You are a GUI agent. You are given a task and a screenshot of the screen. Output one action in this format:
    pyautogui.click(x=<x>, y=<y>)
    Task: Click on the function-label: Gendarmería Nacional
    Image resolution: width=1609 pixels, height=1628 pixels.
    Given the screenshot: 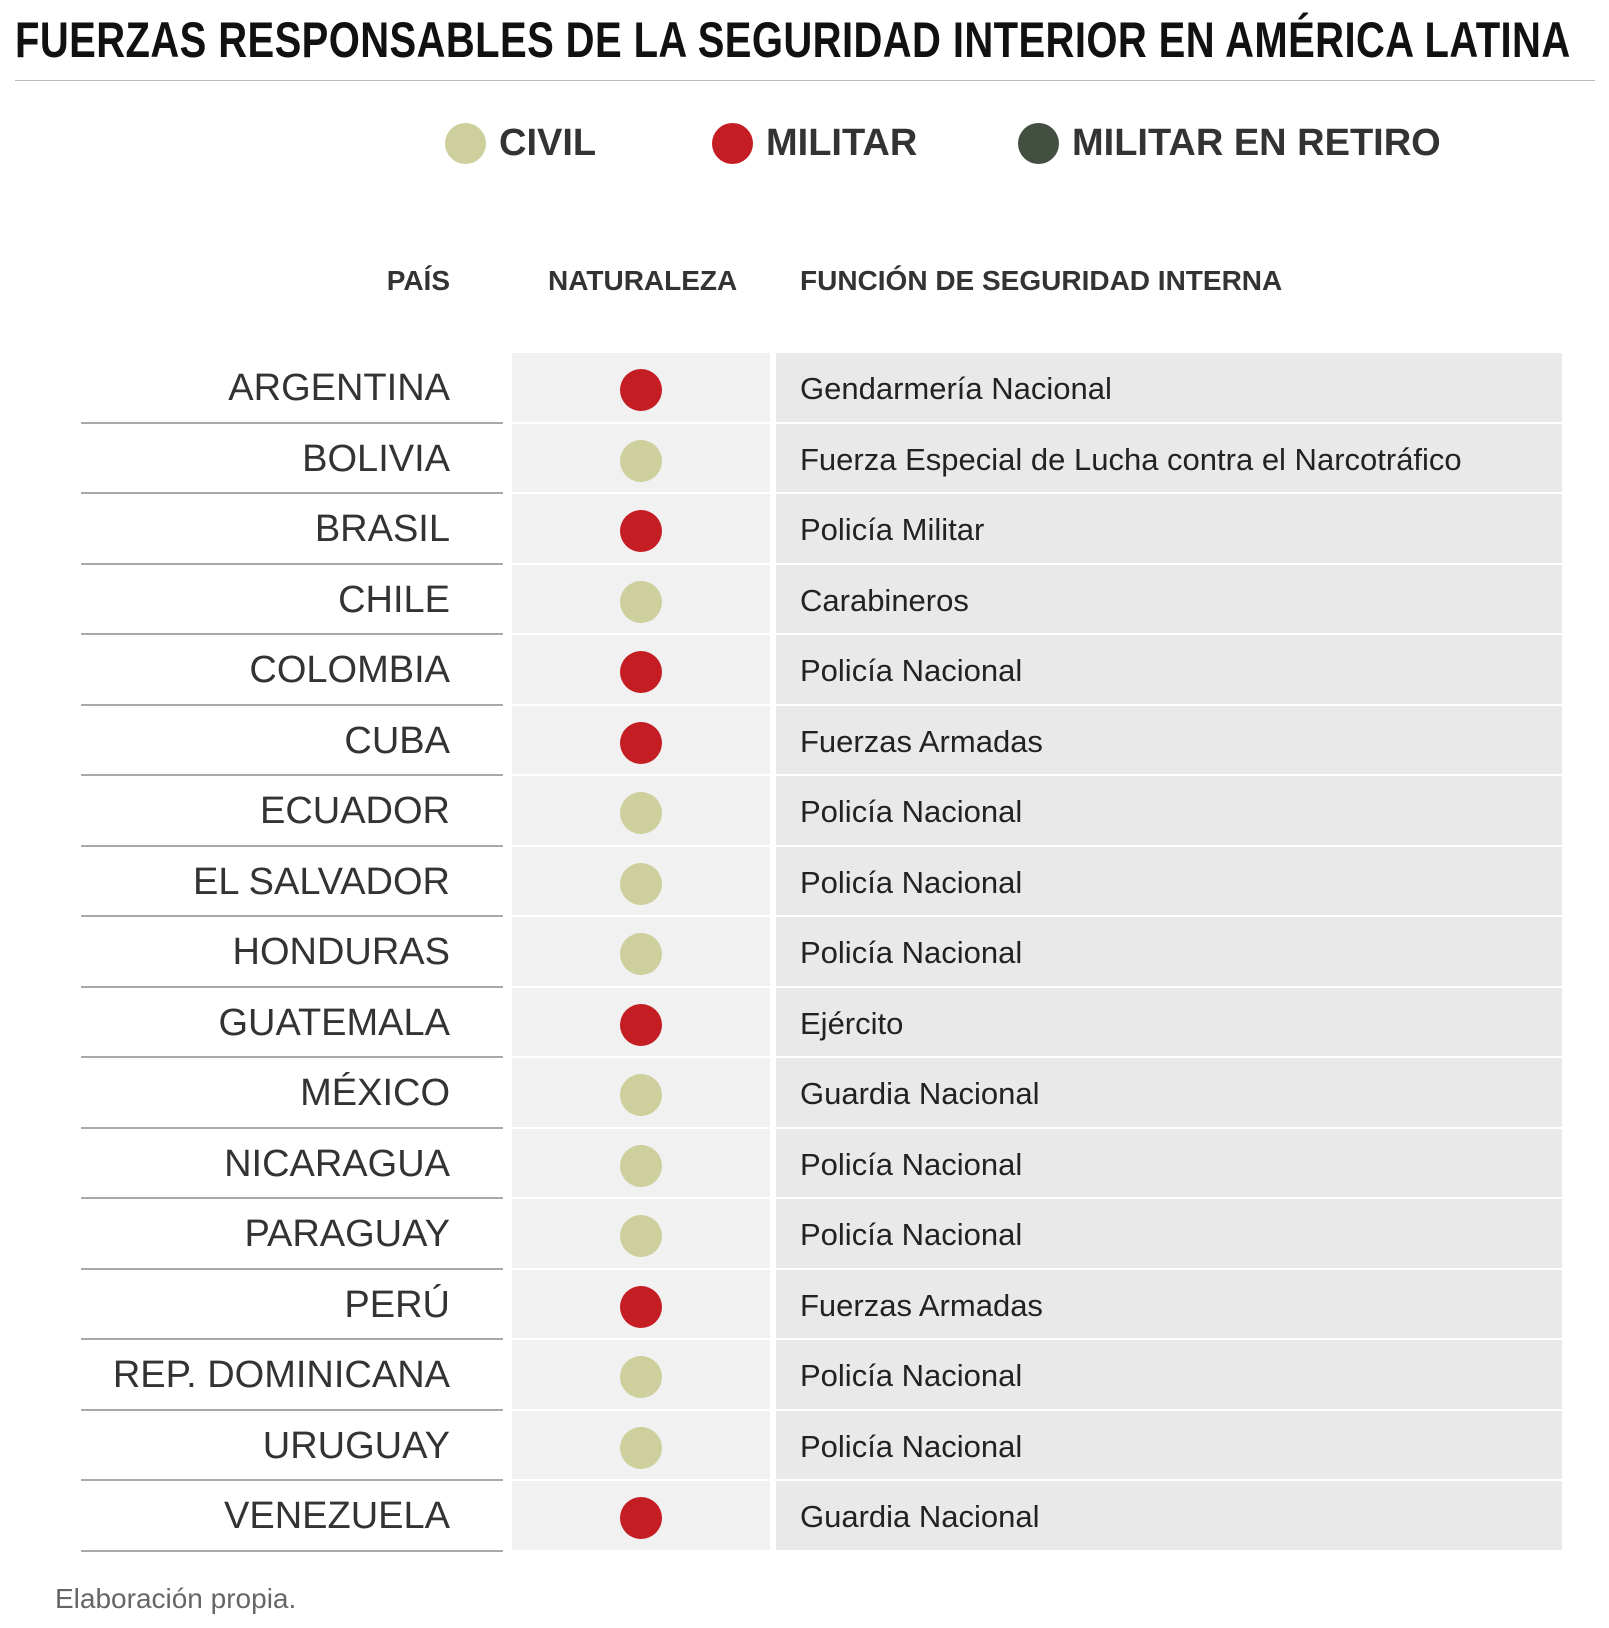 What is the action you would take?
    pyautogui.click(x=956, y=388)
    